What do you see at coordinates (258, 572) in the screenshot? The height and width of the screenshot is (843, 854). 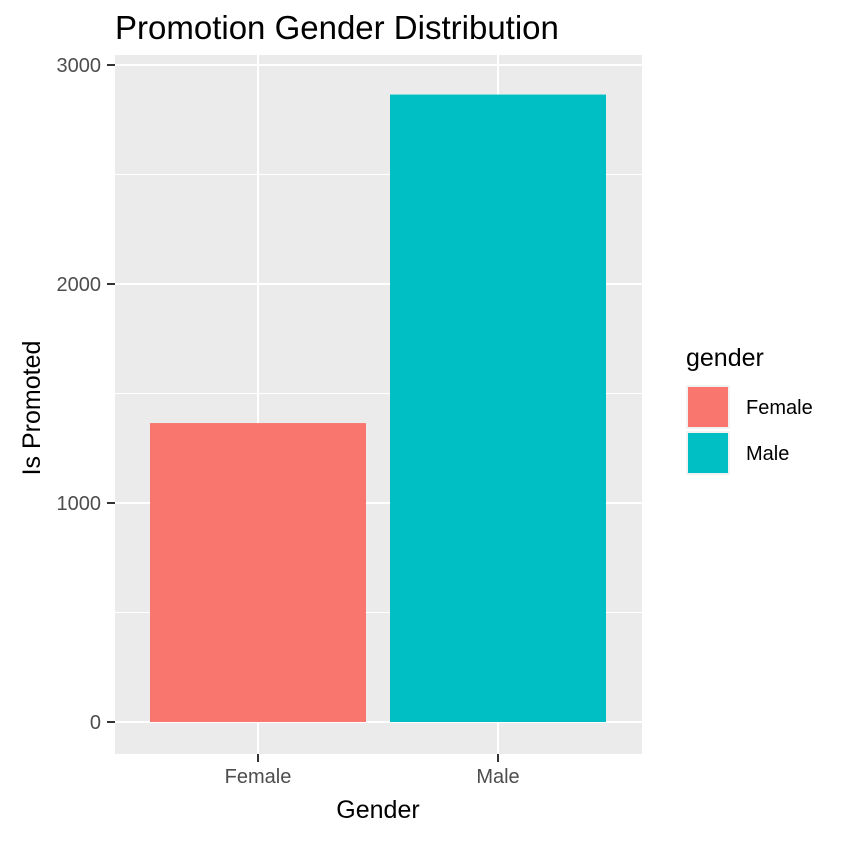 I see `bar-female` at bounding box center [258, 572].